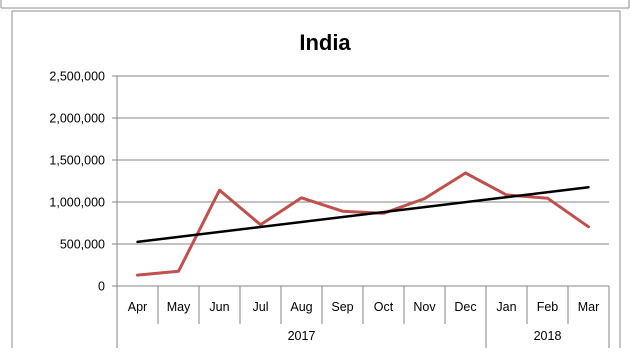 The height and width of the screenshot is (353, 631). Describe the element at coordinates (424, 307) in the screenshot. I see `x-tick-label: Nov` at that location.